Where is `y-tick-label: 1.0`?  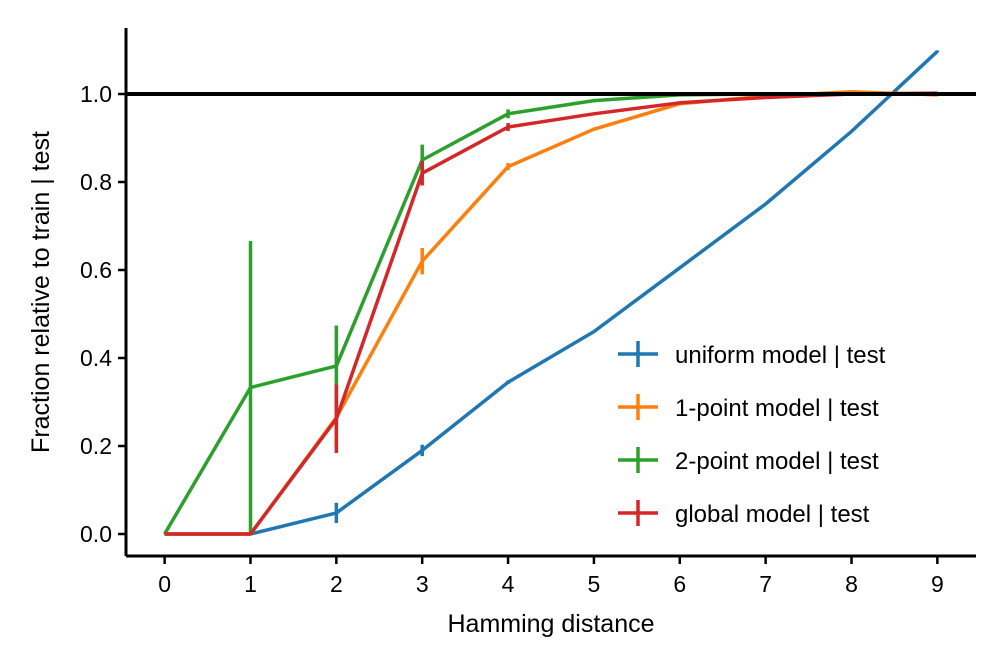
y-tick-label: 1.0 is located at coordinates (96, 94).